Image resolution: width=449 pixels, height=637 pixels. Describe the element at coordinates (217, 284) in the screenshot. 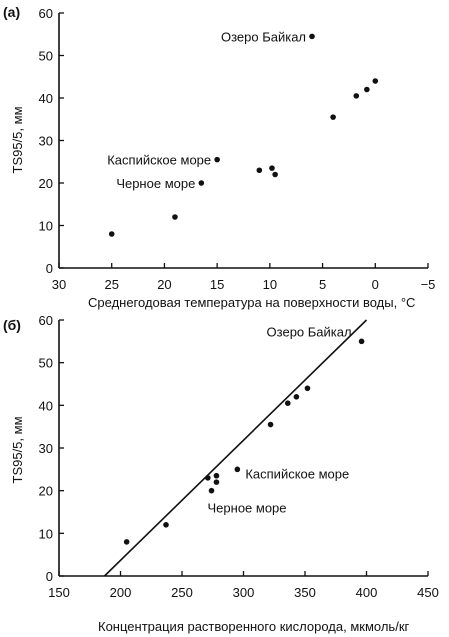

I see `x-tick-label: 15` at that location.